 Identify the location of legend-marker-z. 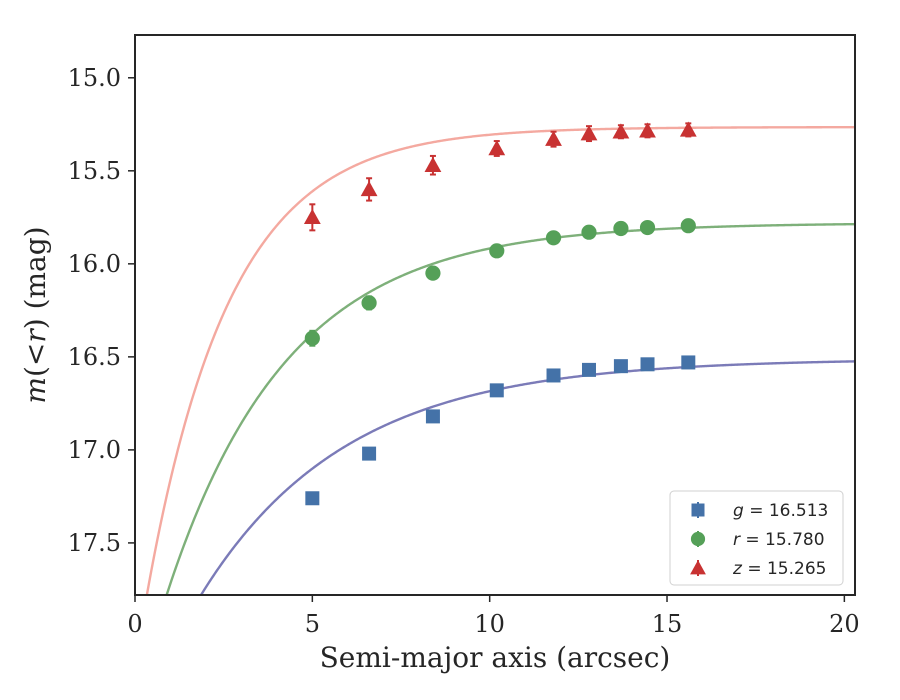
(698, 567).